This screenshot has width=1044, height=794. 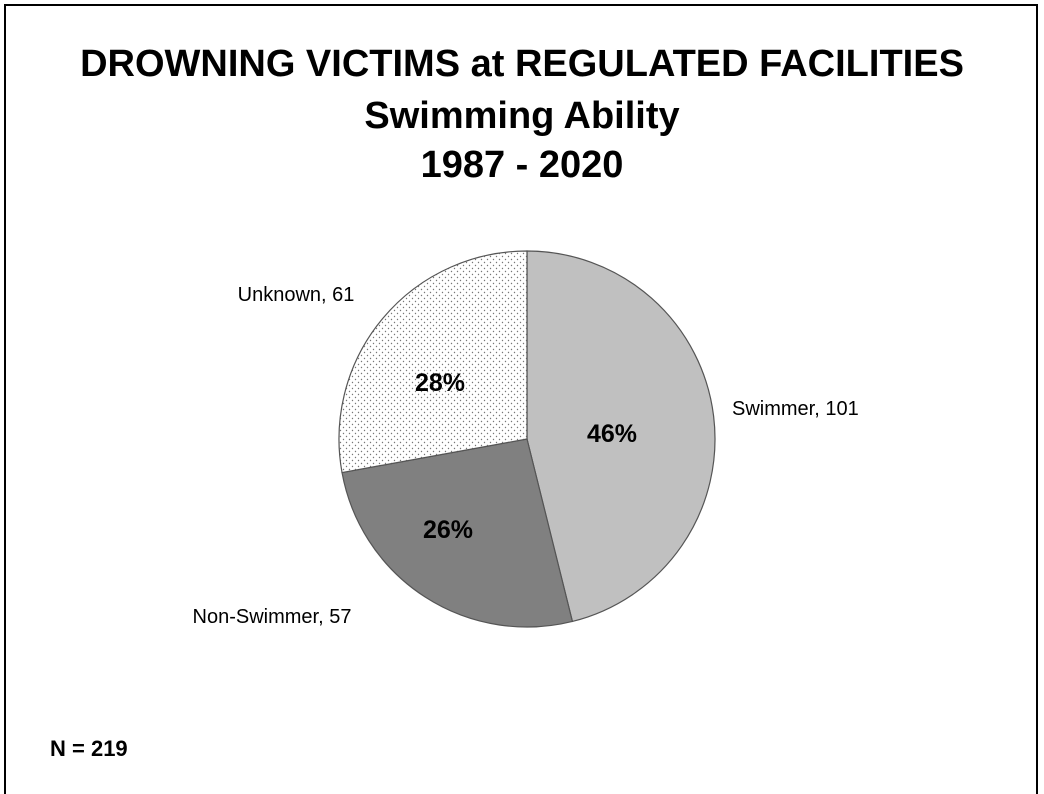 What do you see at coordinates (612, 434) in the screenshot?
I see `slice-percent-label: 46%` at bounding box center [612, 434].